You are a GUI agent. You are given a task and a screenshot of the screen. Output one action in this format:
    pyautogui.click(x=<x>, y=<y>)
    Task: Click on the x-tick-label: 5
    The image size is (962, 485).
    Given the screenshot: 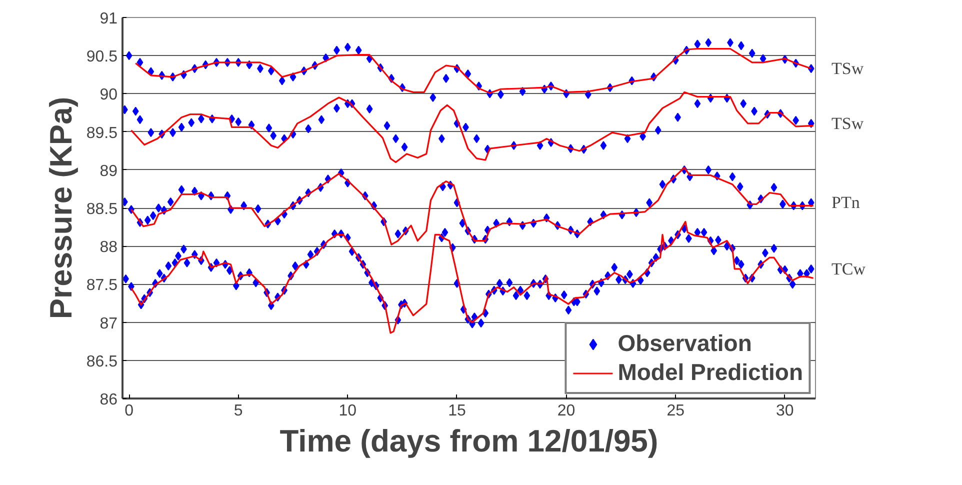 What is the action you would take?
    pyautogui.click(x=238, y=411)
    